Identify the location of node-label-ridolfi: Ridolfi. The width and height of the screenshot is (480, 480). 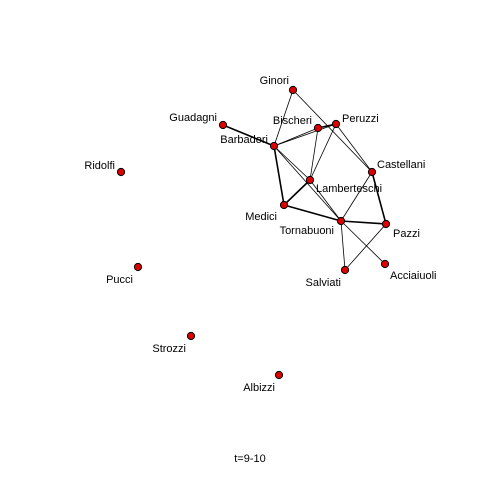
(99, 166).